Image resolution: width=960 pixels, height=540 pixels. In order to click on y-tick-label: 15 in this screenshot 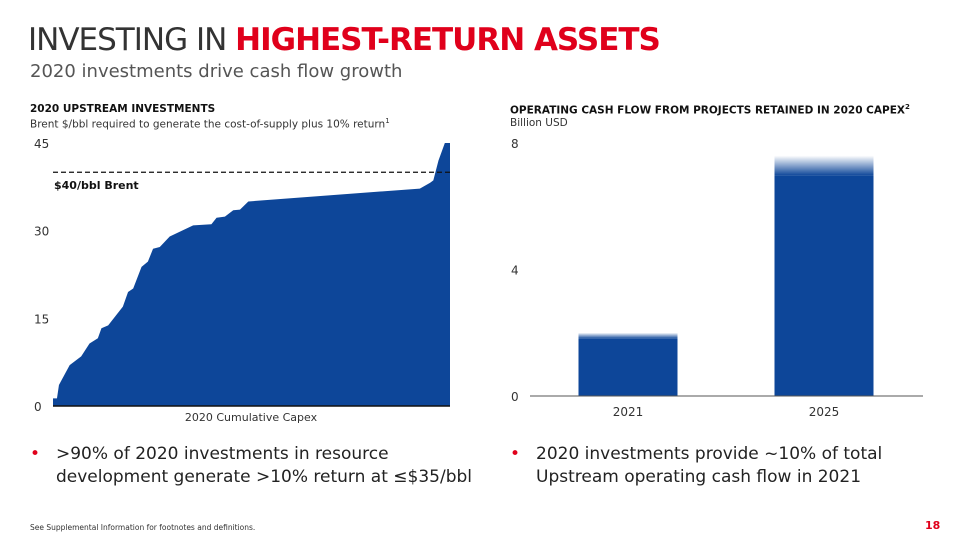, I will do `click(41, 319)`.